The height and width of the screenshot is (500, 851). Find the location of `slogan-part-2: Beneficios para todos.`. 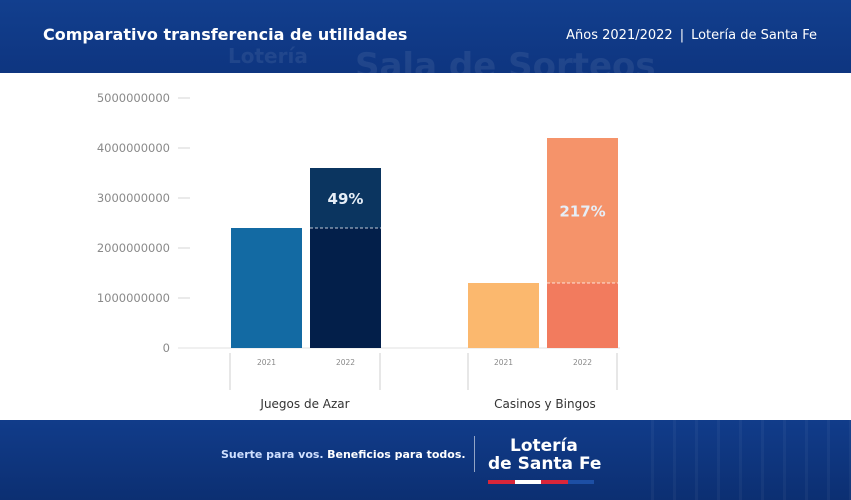

slogan-part-2: Beneficios para todos. is located at coordinates (396, 454).